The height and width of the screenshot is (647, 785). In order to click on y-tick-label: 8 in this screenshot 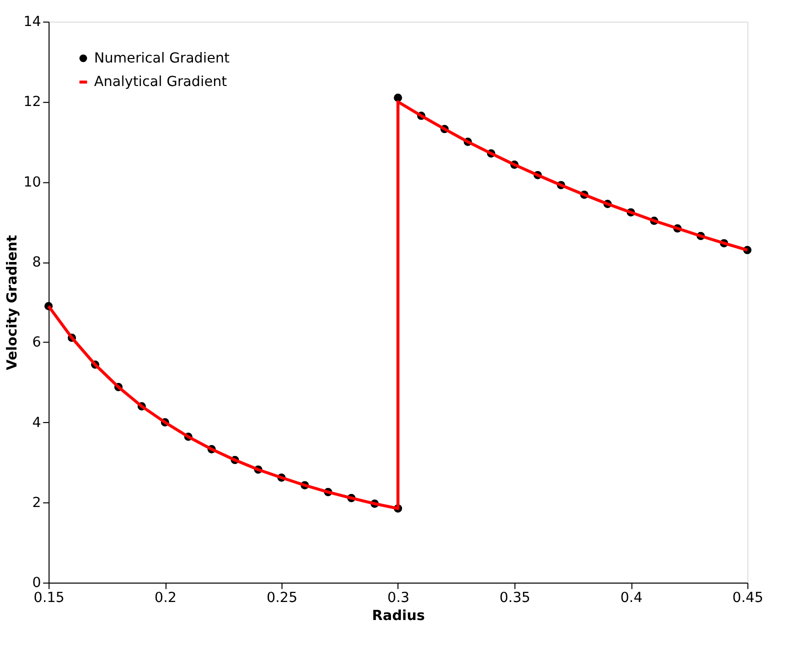, I will do `click(37, 262)`.